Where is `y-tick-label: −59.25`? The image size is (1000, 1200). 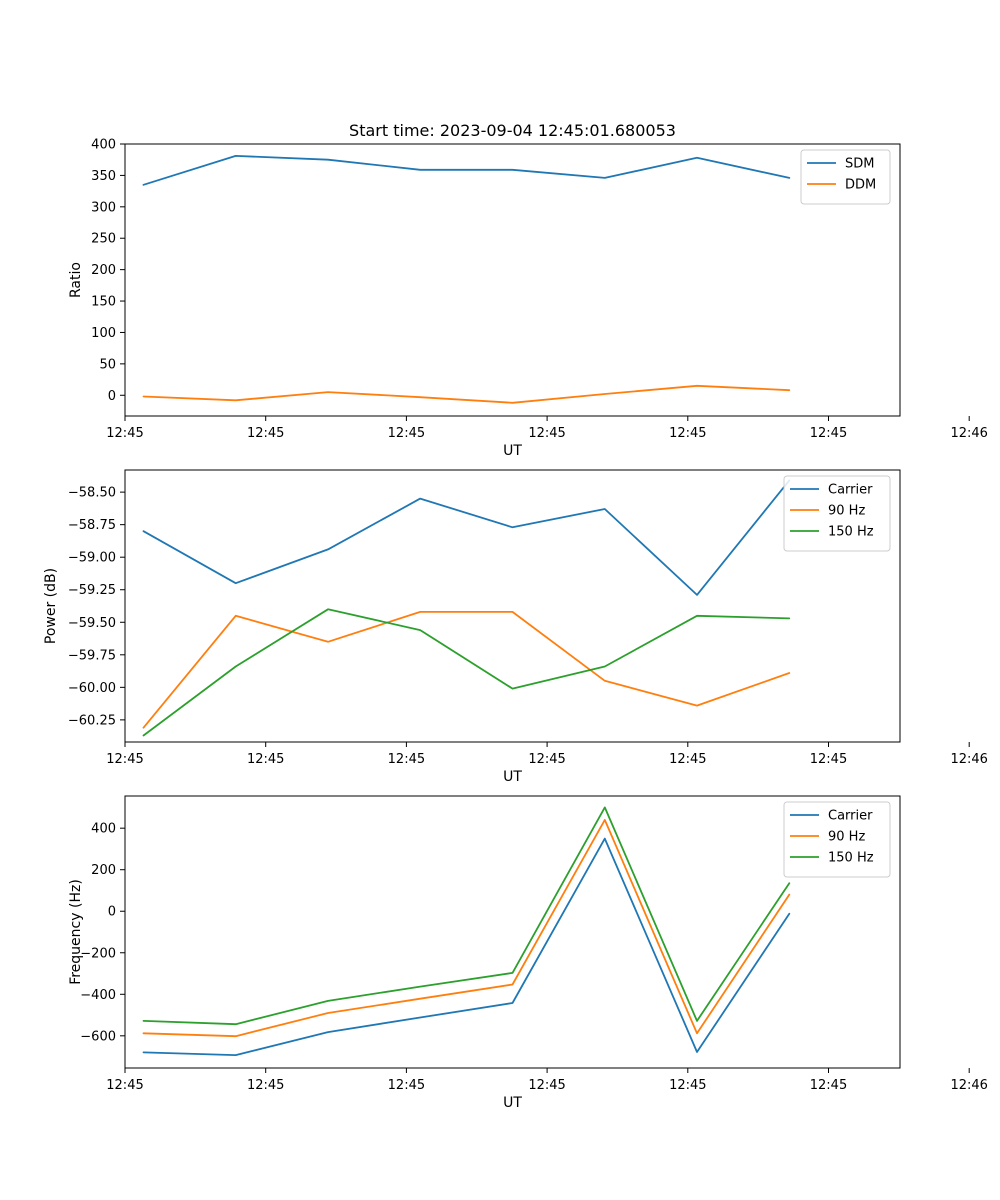 y-tick-label: −59.25 is located at coordinates (92, 590).